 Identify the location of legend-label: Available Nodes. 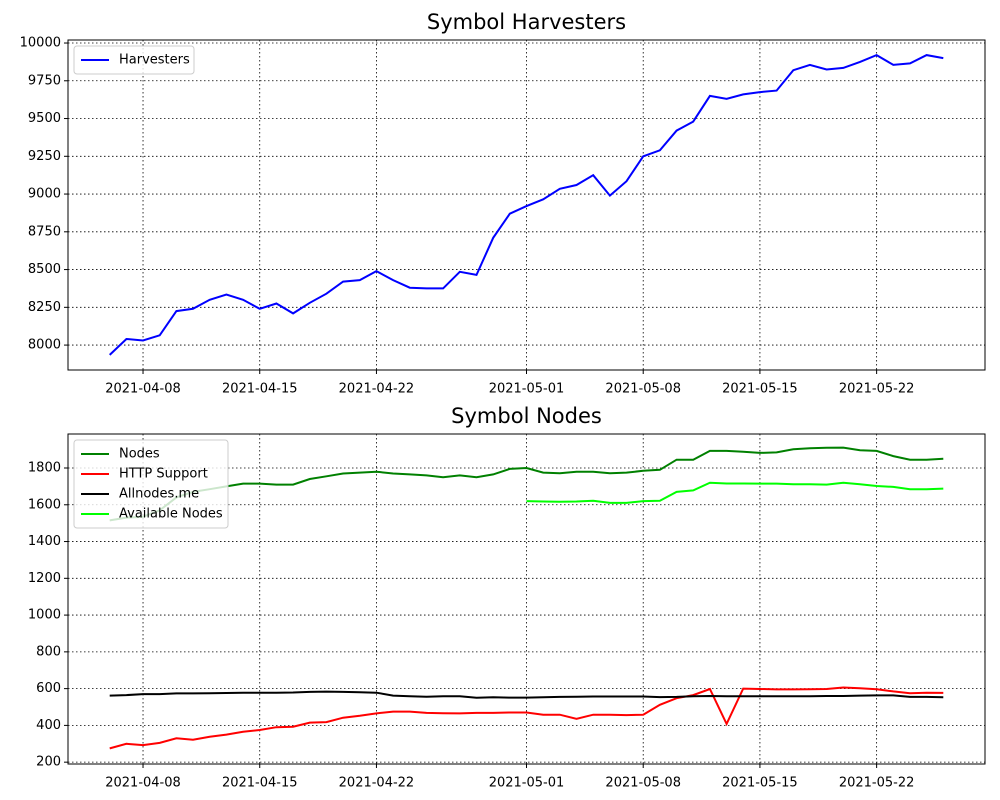
(171, 514).